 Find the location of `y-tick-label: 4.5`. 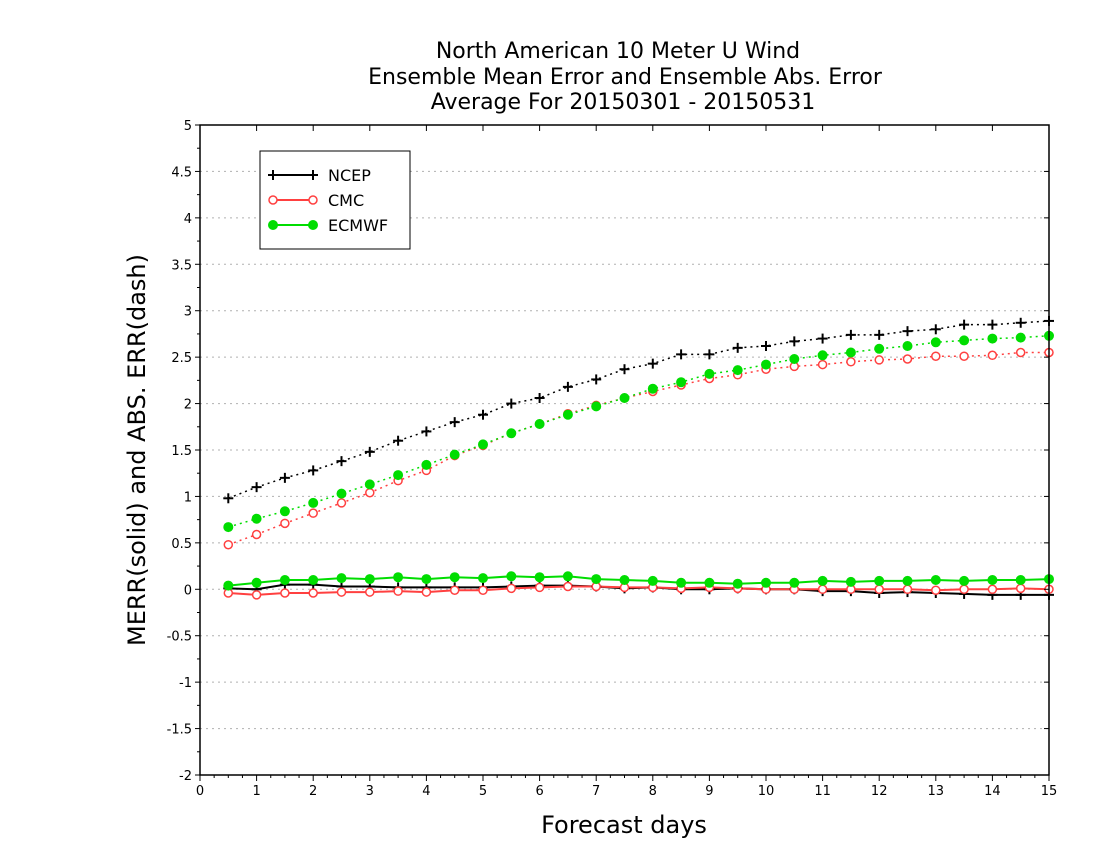

y-tick-label: 4.5 is located at coordinates (181, 172).